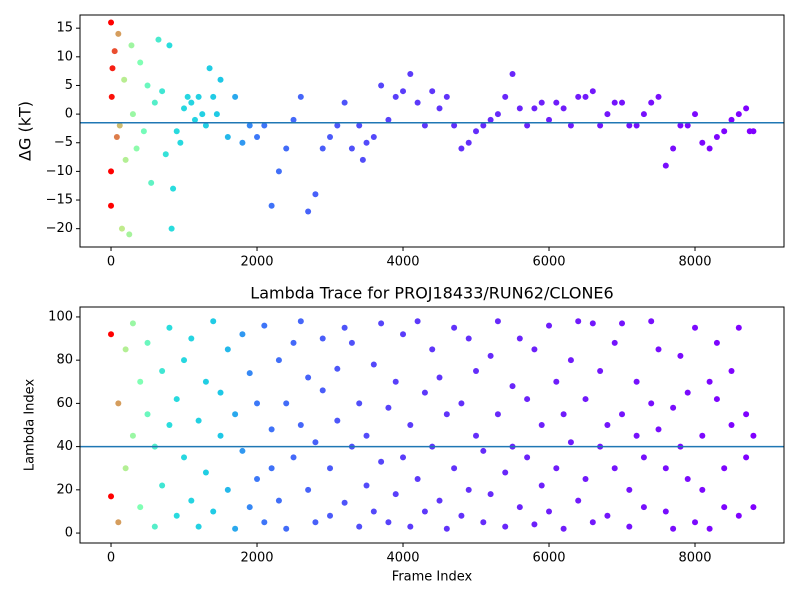  Describe the element at coordinates (64, 403) in the screenshot. I see `y-tick-label: 60` at that location.